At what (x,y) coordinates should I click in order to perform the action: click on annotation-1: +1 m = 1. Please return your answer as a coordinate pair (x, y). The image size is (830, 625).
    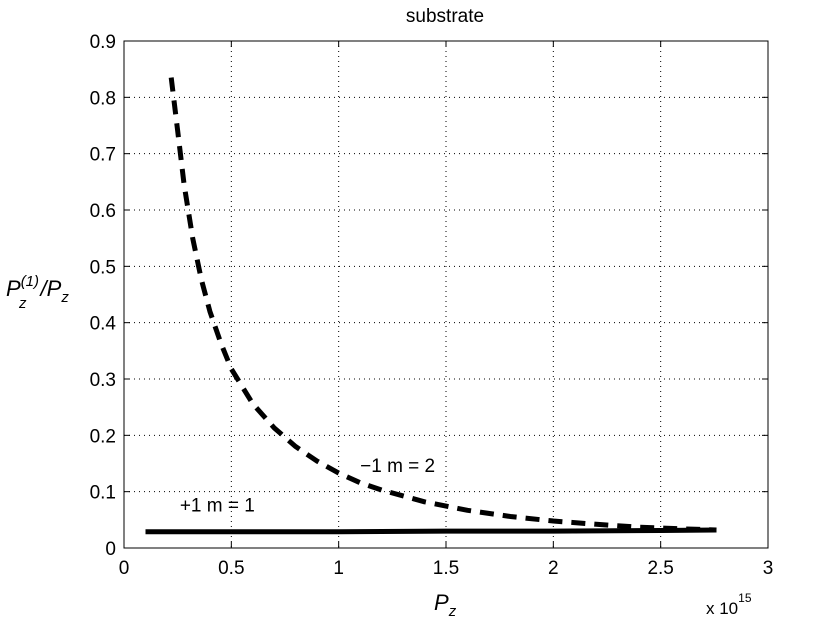
    Looking at the image, I should click on (217, 505).